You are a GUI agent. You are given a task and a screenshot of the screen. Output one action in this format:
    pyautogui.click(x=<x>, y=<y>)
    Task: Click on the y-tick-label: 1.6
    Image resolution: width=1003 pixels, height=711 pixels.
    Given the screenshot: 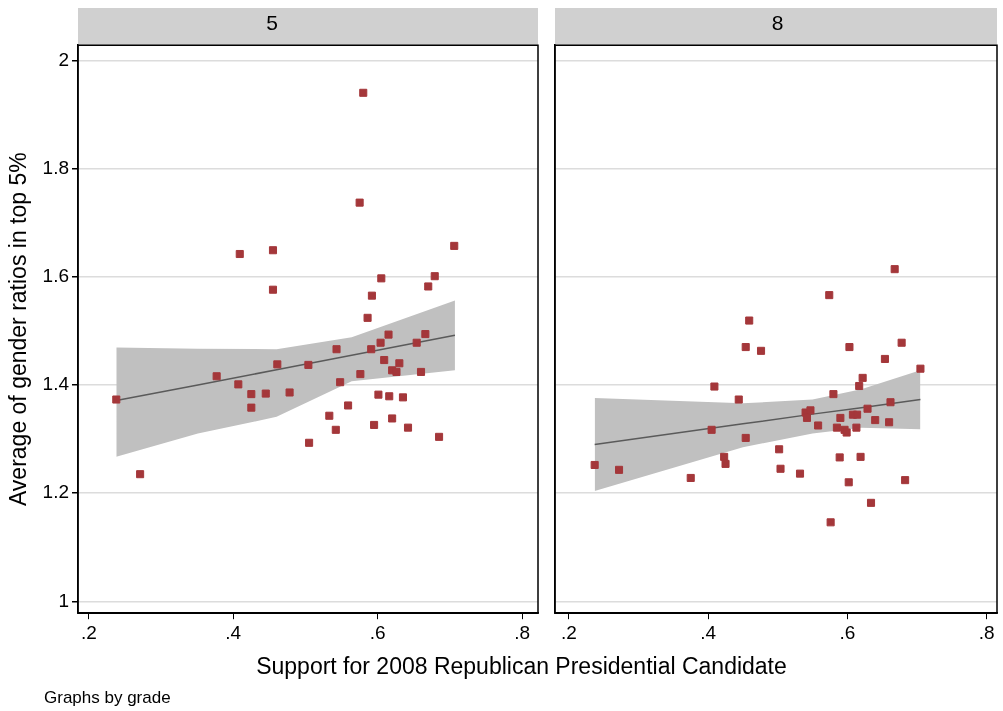 What is the action you would take?
    pyautogui.click(x=56, y=275)
    